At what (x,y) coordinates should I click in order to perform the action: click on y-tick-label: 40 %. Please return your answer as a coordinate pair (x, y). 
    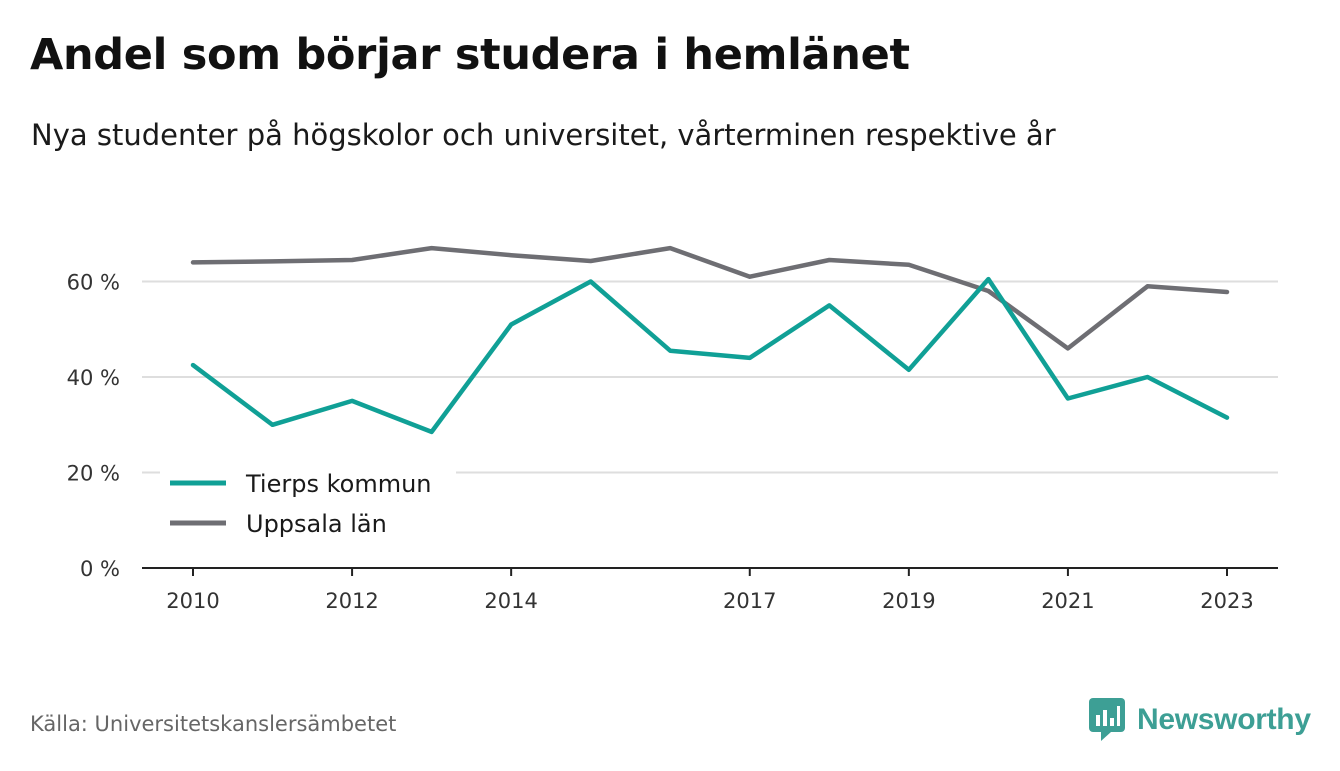
    Looking at the image, I should click on (93, 378).